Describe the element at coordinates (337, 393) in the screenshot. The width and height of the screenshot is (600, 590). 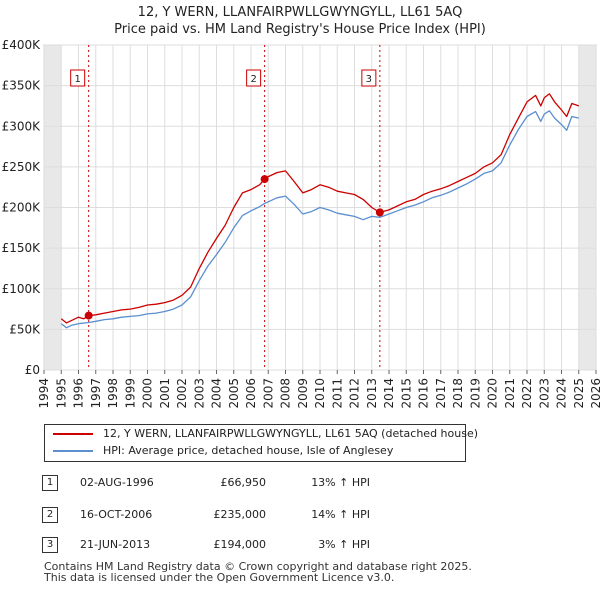
I see `x-tick-label: 2011` at that location.